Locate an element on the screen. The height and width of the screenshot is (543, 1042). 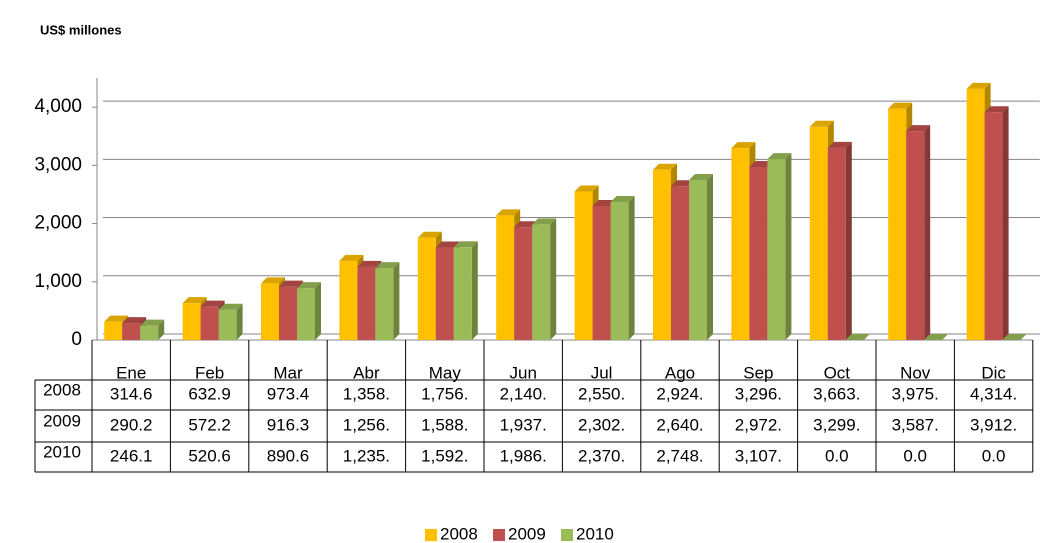
x-tick-label: Sep is located at coordinates (758, 372).